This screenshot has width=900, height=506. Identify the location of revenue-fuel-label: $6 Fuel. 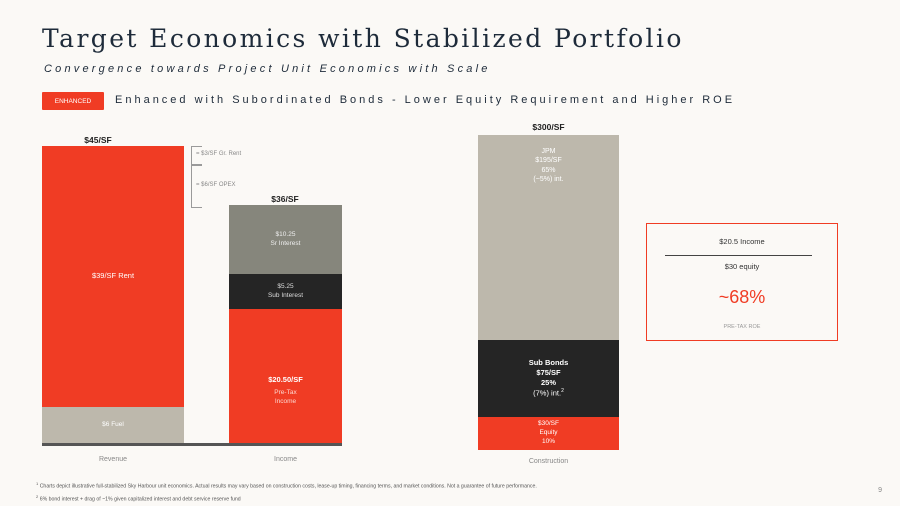
(113, 424).